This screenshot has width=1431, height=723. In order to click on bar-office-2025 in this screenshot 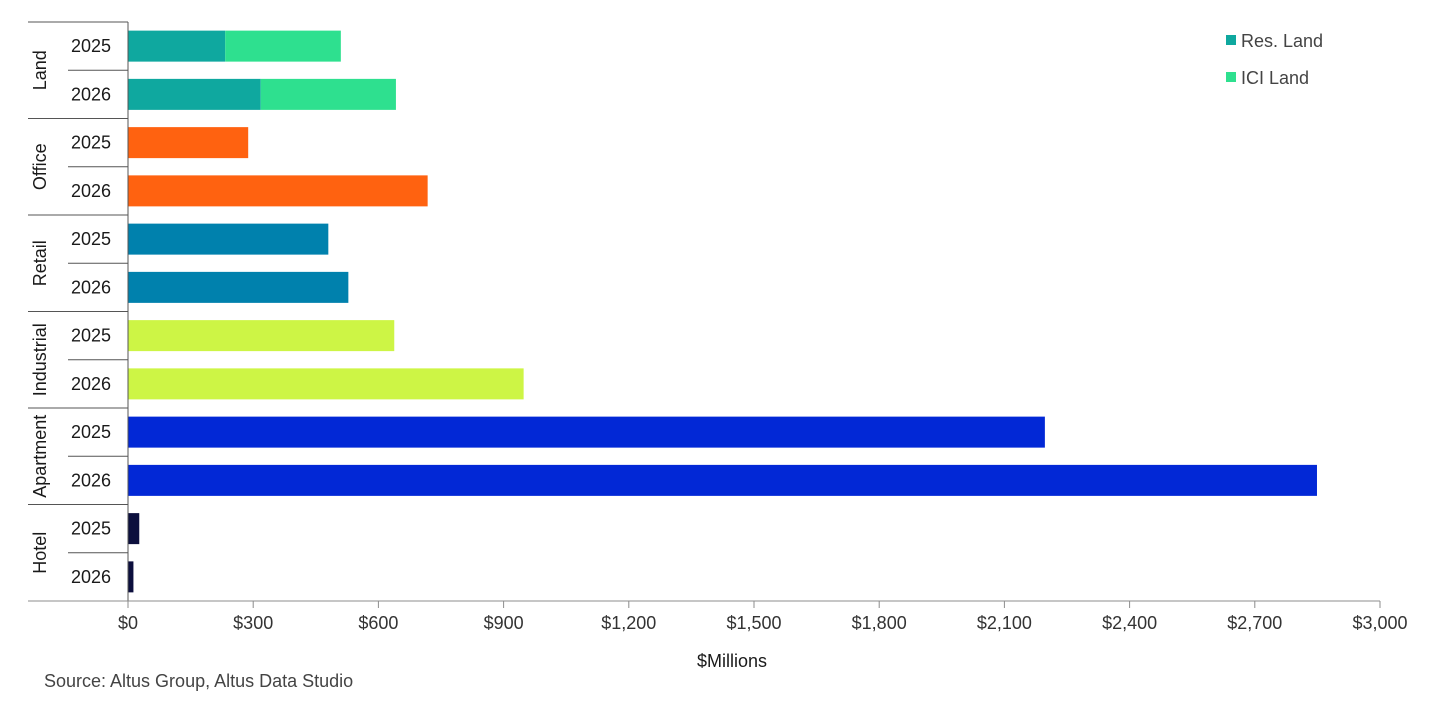, I will do `click(188, 143)`.